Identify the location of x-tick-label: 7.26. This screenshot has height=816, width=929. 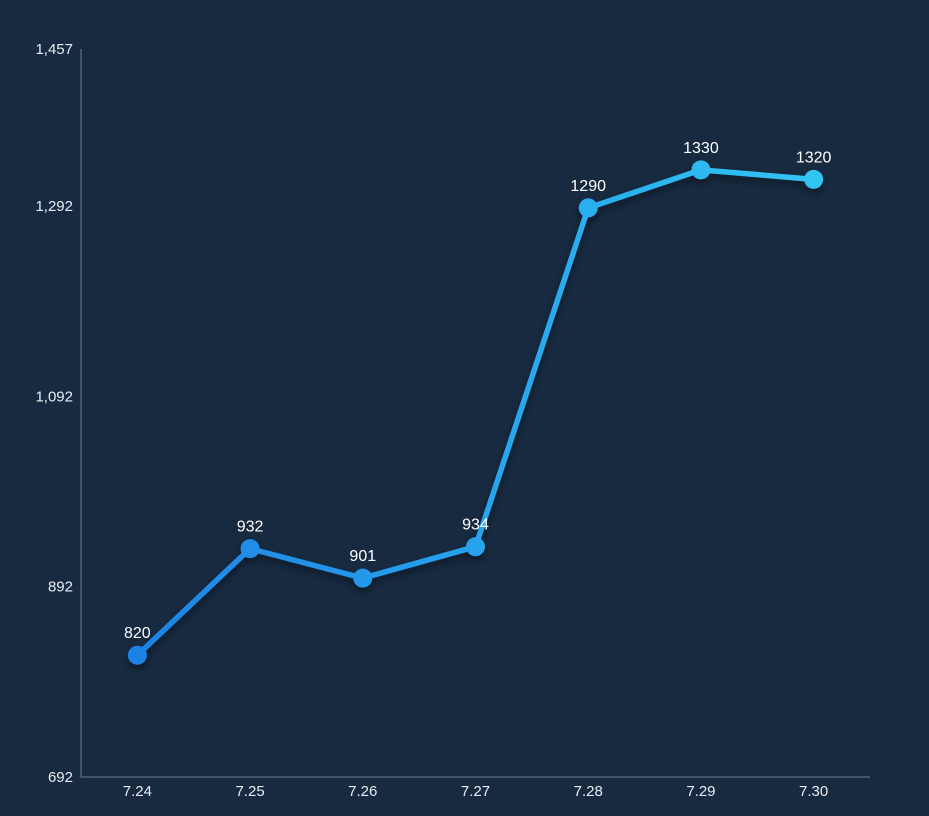
(362, 791).